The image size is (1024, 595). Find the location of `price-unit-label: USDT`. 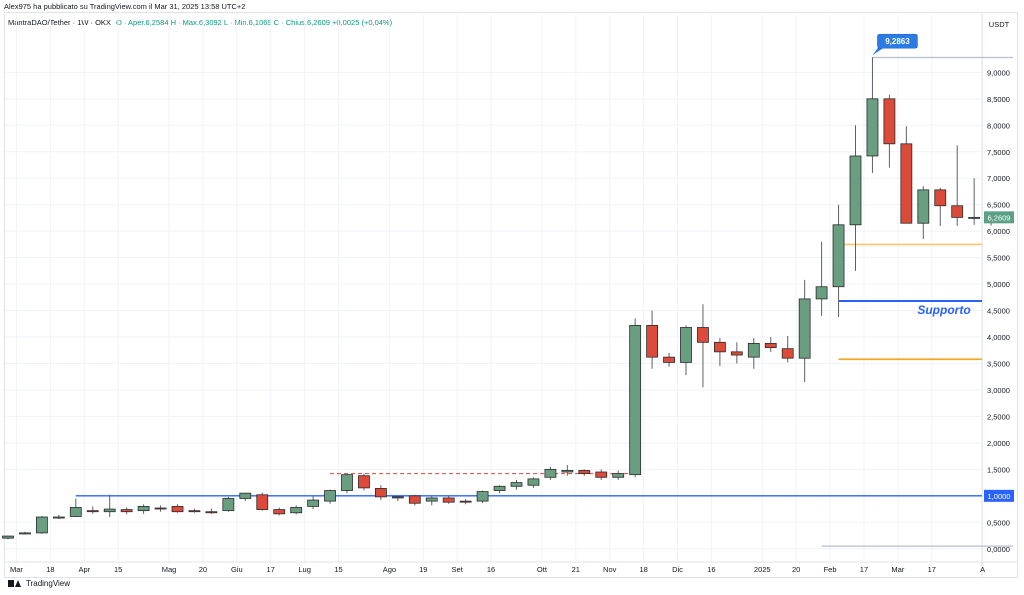

price-unit-label: USDT is located at coordinates (999, 24).